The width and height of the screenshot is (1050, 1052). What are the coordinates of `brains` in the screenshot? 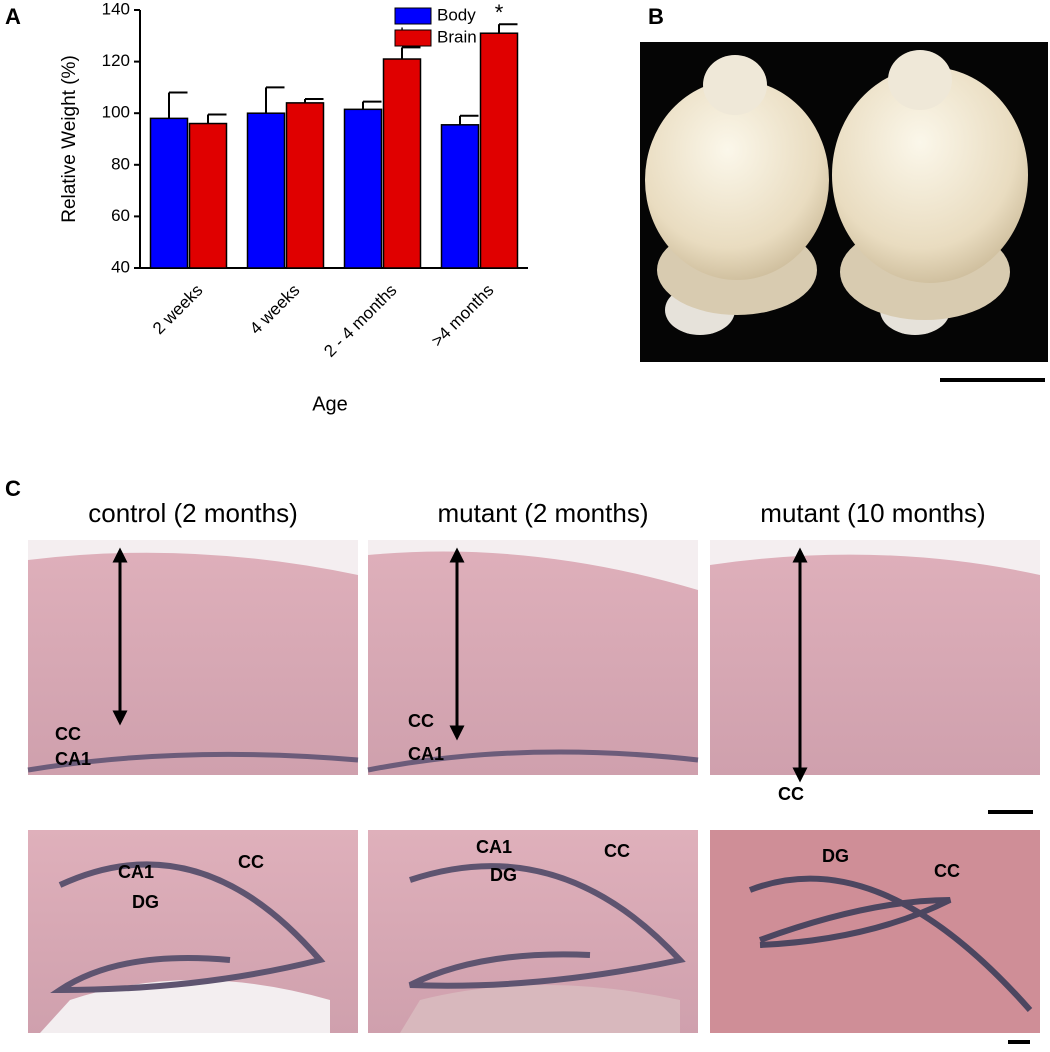 It's located at (836, 192).